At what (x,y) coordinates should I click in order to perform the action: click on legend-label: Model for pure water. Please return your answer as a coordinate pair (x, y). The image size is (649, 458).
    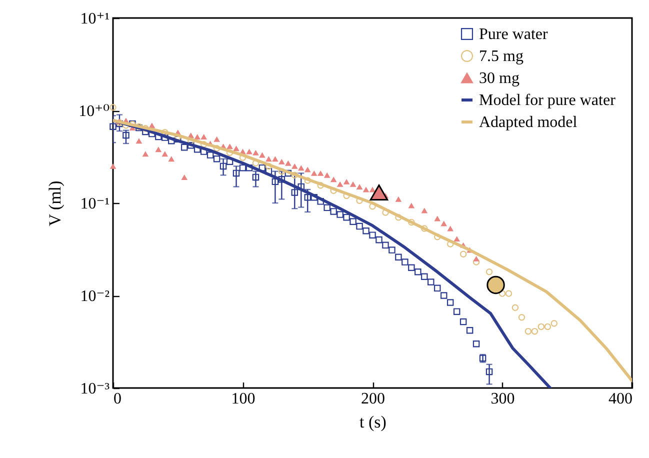
    Looking at the image, I should click on (547, 100).